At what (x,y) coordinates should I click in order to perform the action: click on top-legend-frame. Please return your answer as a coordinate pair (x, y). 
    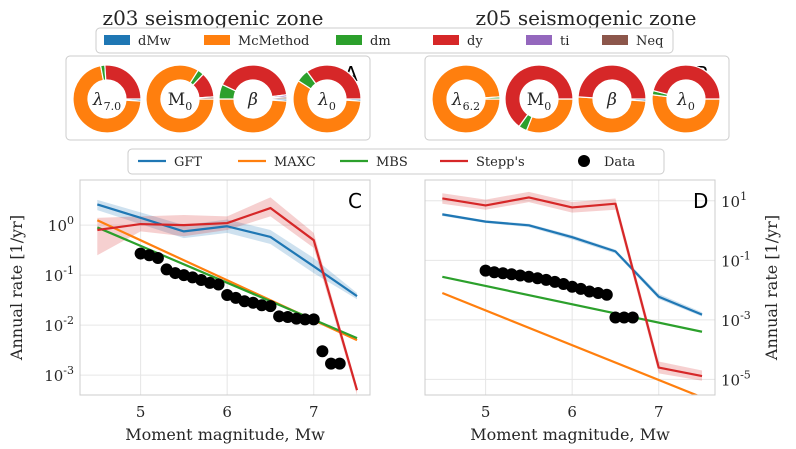
    Looking at the image, I should click on (384, 40).